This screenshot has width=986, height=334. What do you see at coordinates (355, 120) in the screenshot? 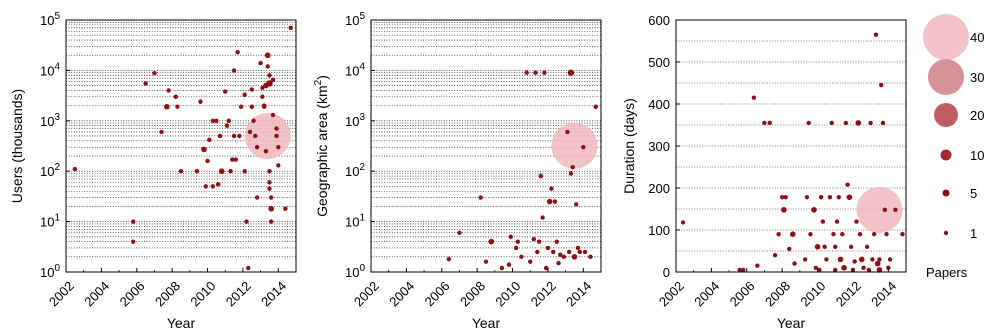
I see `y-tick-label: 10³` at bounding box center [355, 120].